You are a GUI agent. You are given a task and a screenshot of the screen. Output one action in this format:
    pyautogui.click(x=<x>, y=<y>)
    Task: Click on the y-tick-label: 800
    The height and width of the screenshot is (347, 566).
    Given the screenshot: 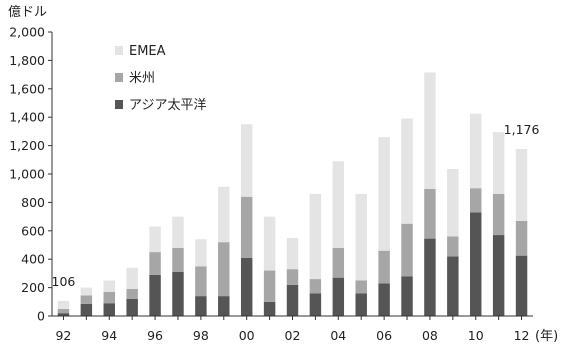 What is the action you would take?
    pyautogui.click(x=33, y=202)
    